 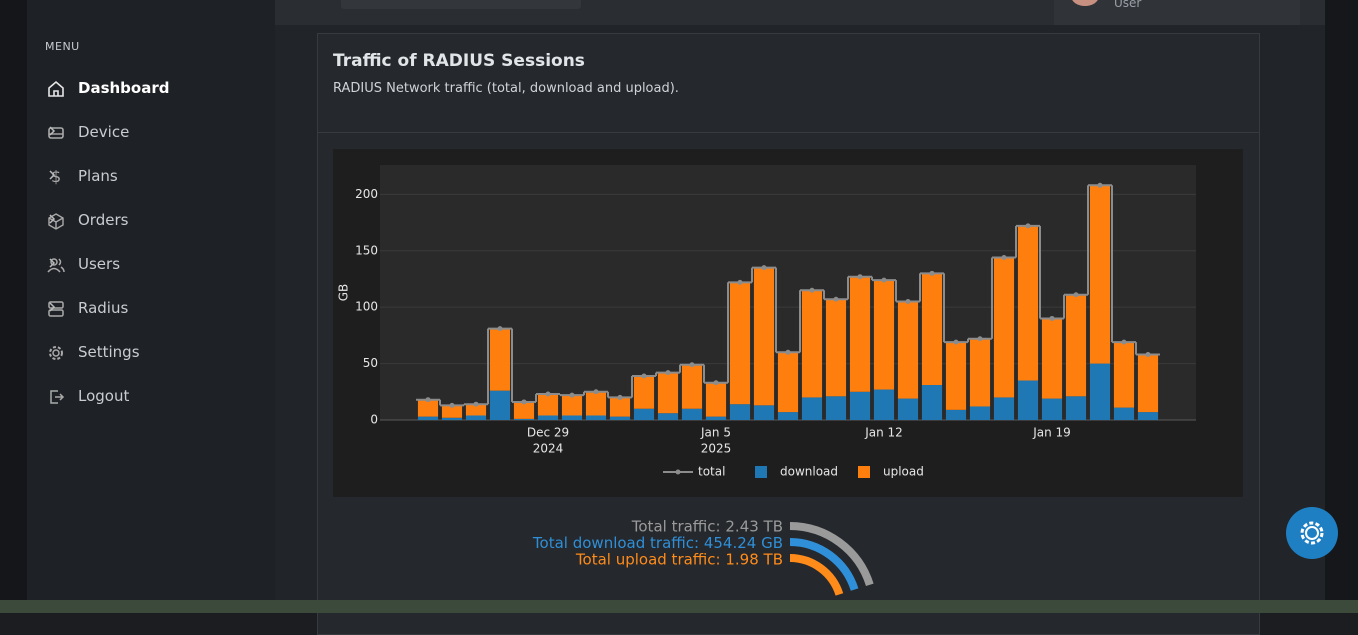 I want to click on legend-swatch, so click(x=761, y=472).